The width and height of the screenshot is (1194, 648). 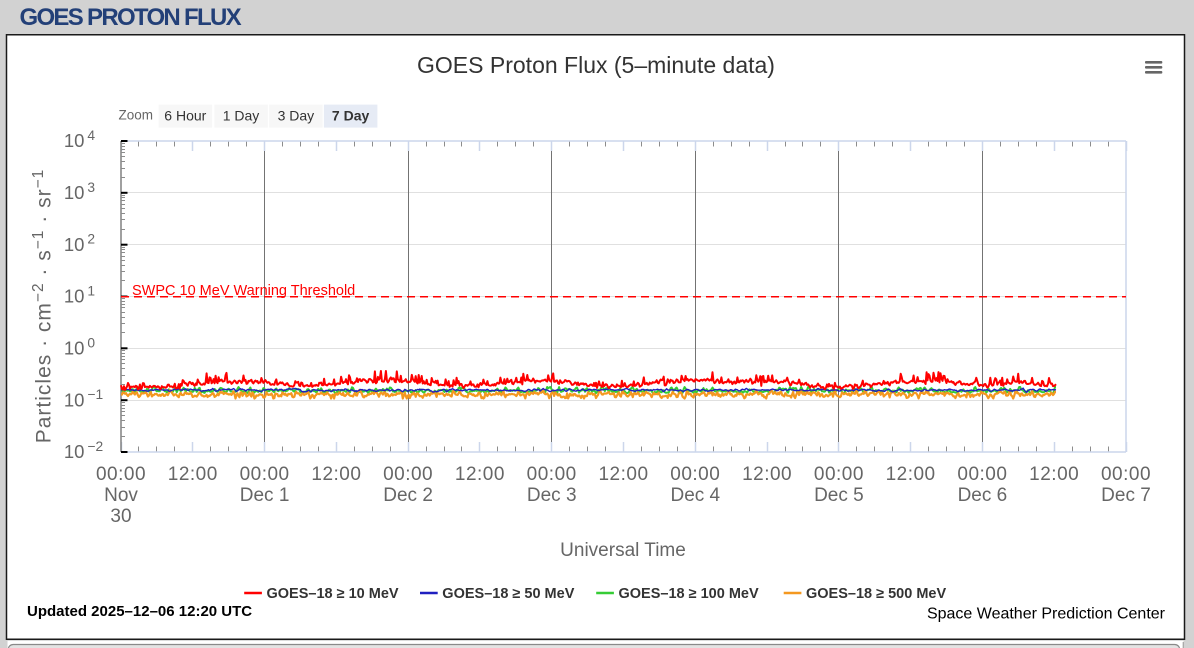 I want to click on svg-text: Dec 1, so click(x=265, y=495).